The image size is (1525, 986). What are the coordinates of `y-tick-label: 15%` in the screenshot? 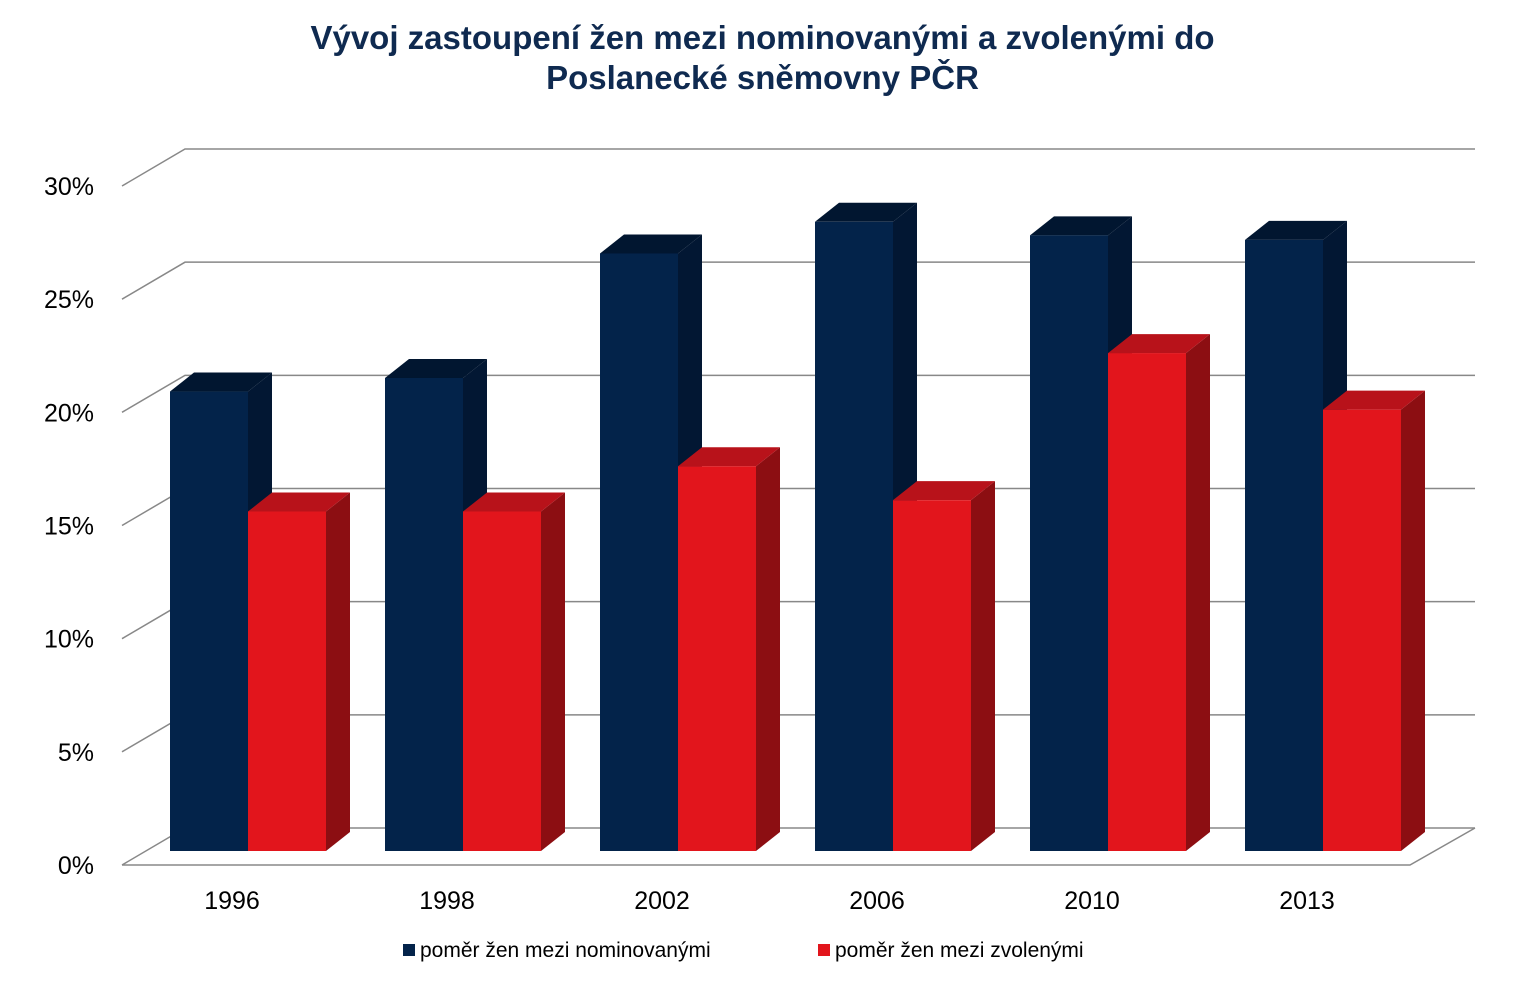 It's located at (69, 527).